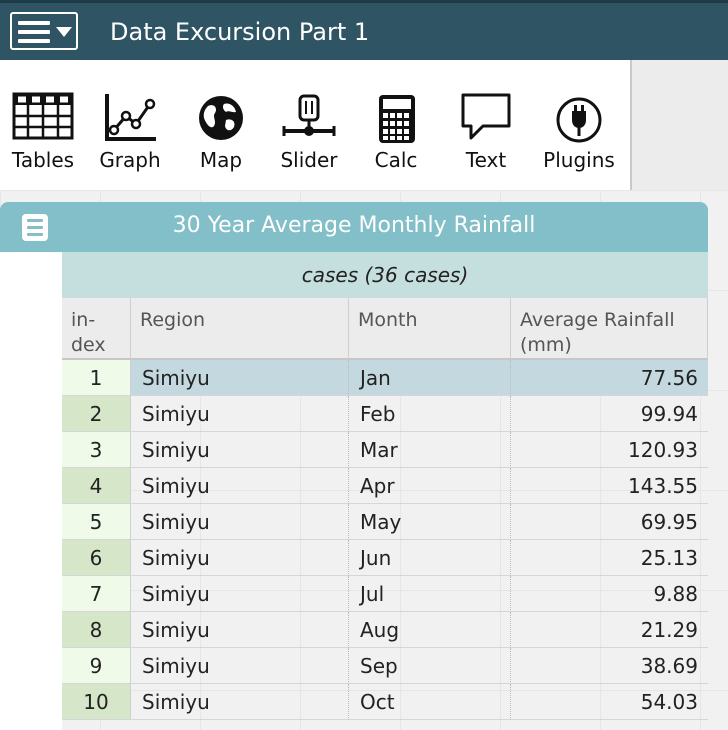 The image size is (728, 730). I want to click on table-row: 4 Simiyu Apr 143.55, so click(385, 486).